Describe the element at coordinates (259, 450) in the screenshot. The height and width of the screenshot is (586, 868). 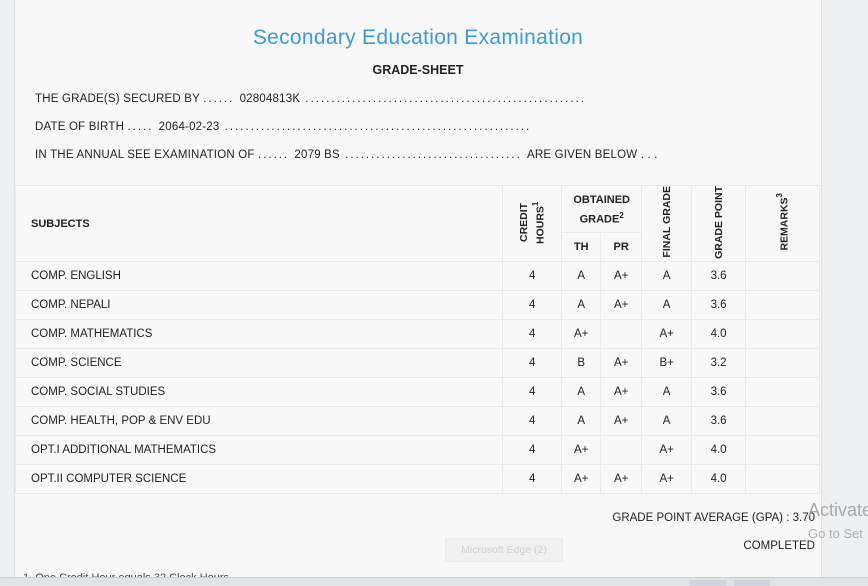
I see `subject-cell: OPT.I ADDITIONAL MATHEMATICS` at that location.